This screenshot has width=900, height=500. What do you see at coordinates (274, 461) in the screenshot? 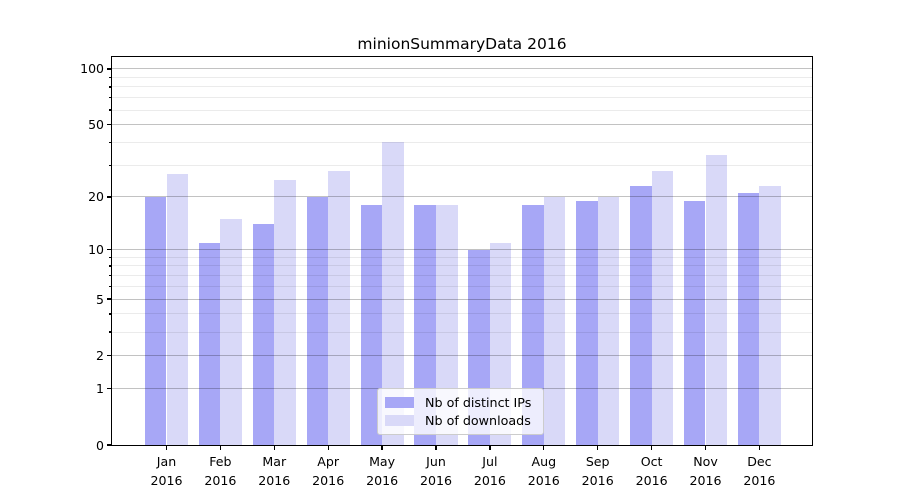
I see `x-tick-month: Mar` at bounding box center [274, 461].